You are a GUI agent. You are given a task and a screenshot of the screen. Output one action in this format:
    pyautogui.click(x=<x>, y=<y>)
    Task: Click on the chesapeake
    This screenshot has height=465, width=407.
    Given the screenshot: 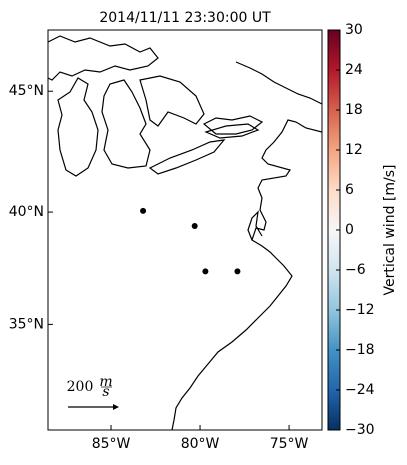 What is the action you would take?
    pyautogui.click(x=255, y=225)
    